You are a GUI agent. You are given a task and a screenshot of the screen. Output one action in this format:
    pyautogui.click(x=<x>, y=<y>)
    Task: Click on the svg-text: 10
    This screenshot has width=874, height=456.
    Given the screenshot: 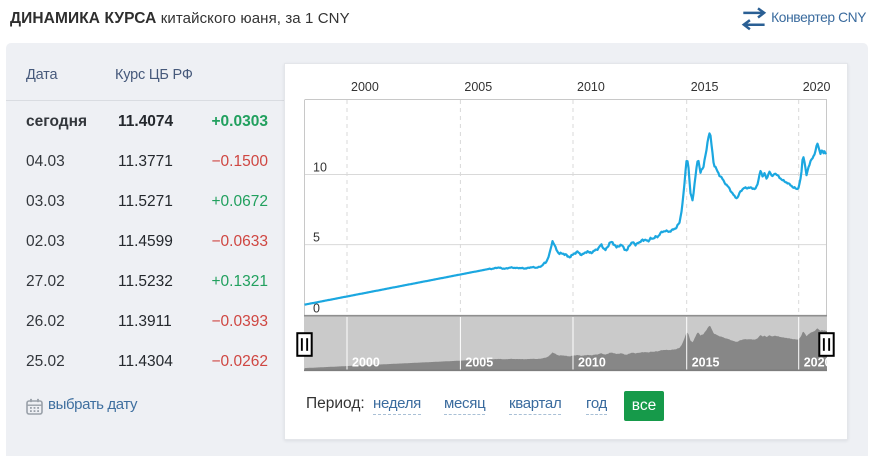 What is the action you would take?
    pyautogui.click(x=320, y=168)
    